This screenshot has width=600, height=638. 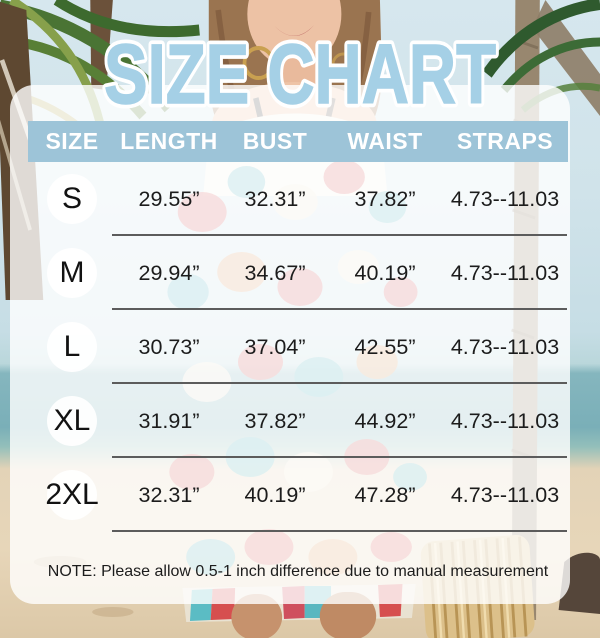 What do you see at coordinates (275, 272) in the screenshot?
I see `bust-value: 34.67”` at bounding box center [275, 272].